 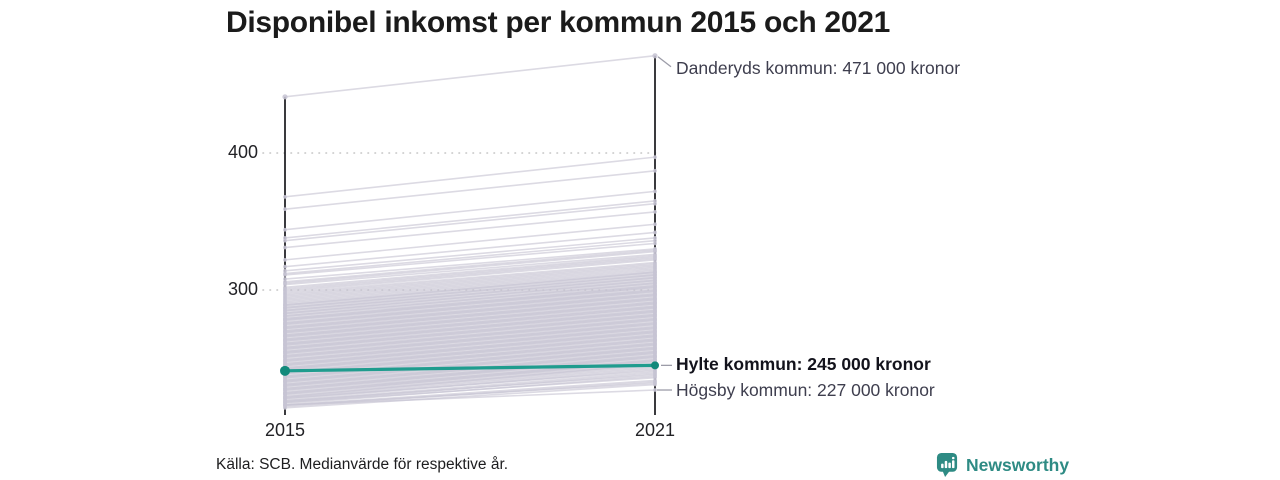 I want to click on newsworthy-chart-bubble-icon, so click(x=947, y=465).